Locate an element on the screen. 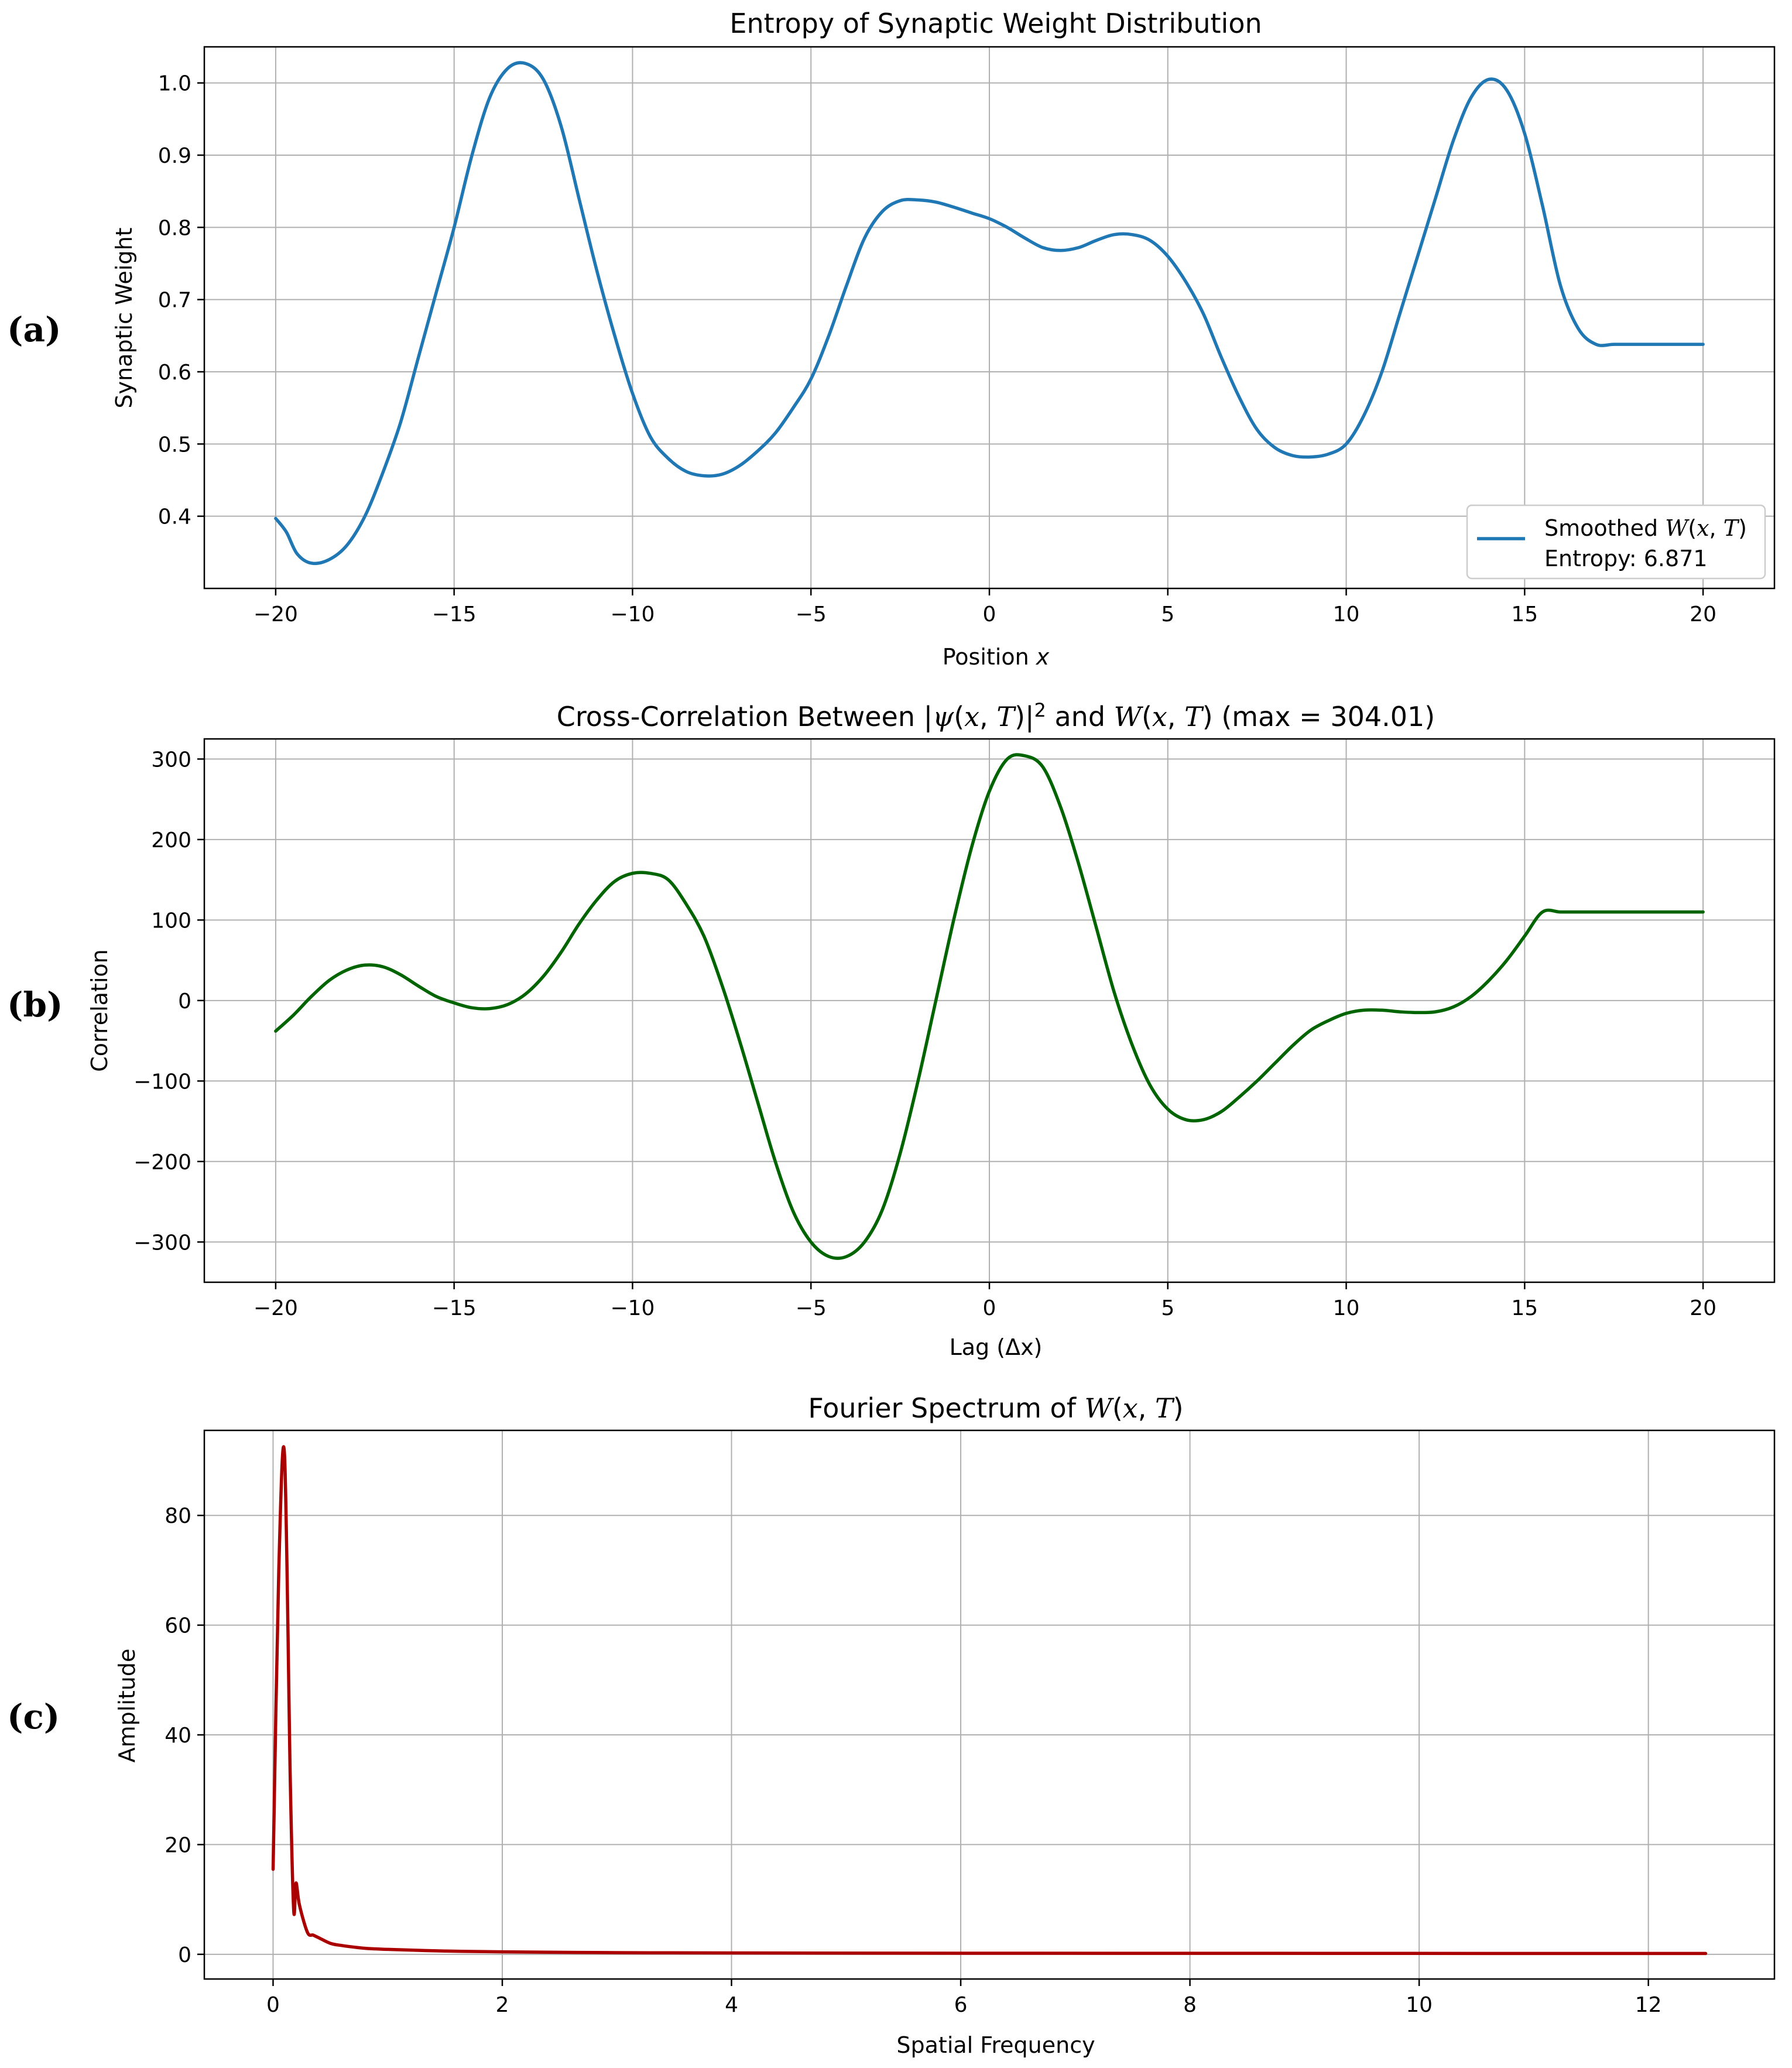 Image resolution: width=1792 pixels, height=2068 pixels. y-tick-label: 0.9 is located at coordinates (174, 156).